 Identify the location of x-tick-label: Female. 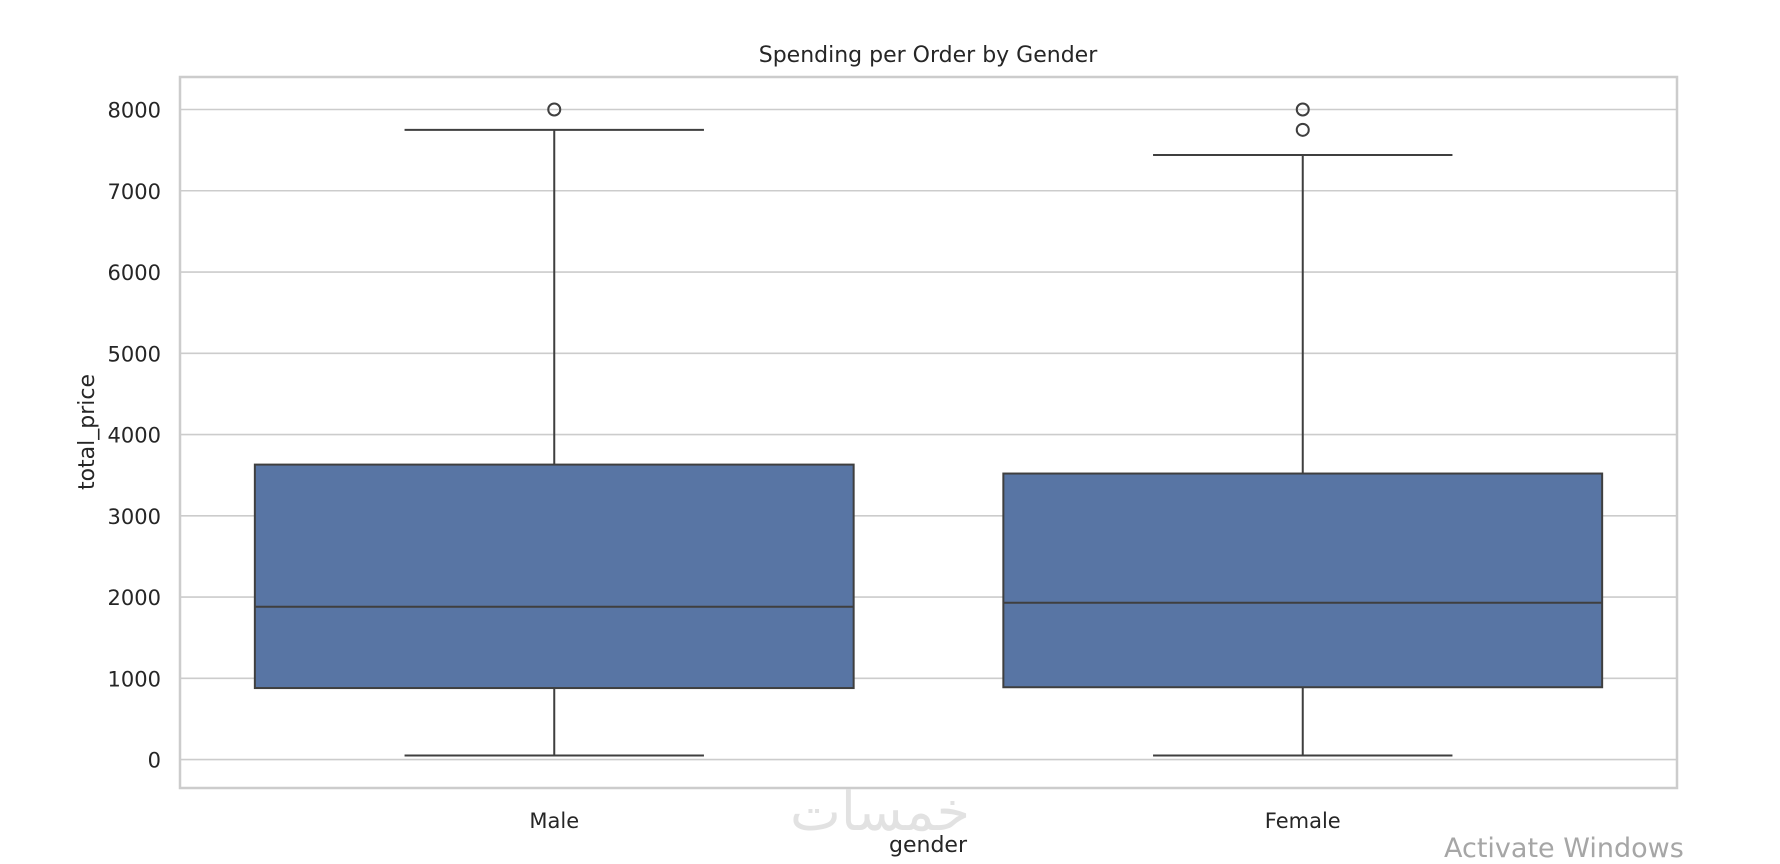
(1303, 821).